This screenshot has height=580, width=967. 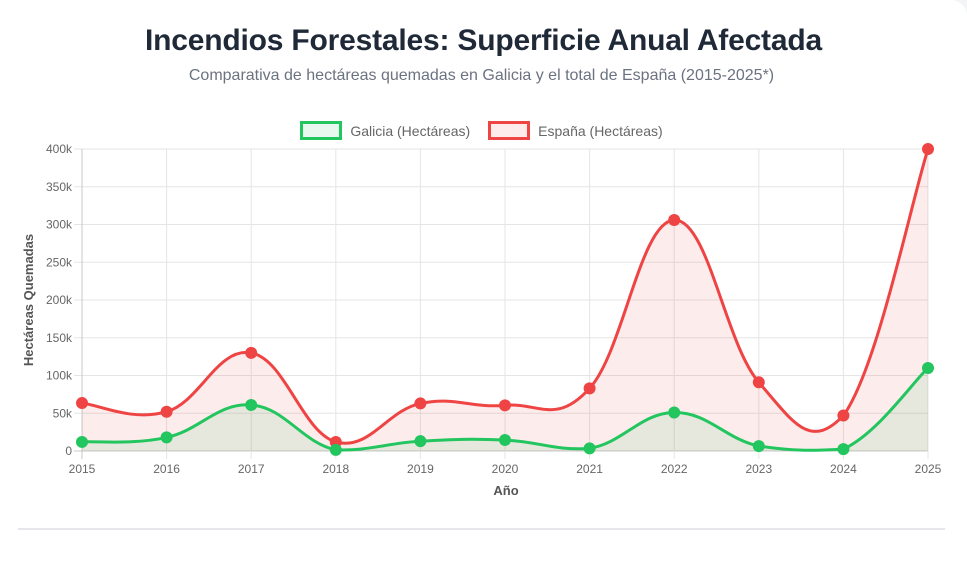 I want to click on y-axis-ticks: 0 50k 100k 150k 200k 250k 300k 350k 400k, so click(x=59, y=300).